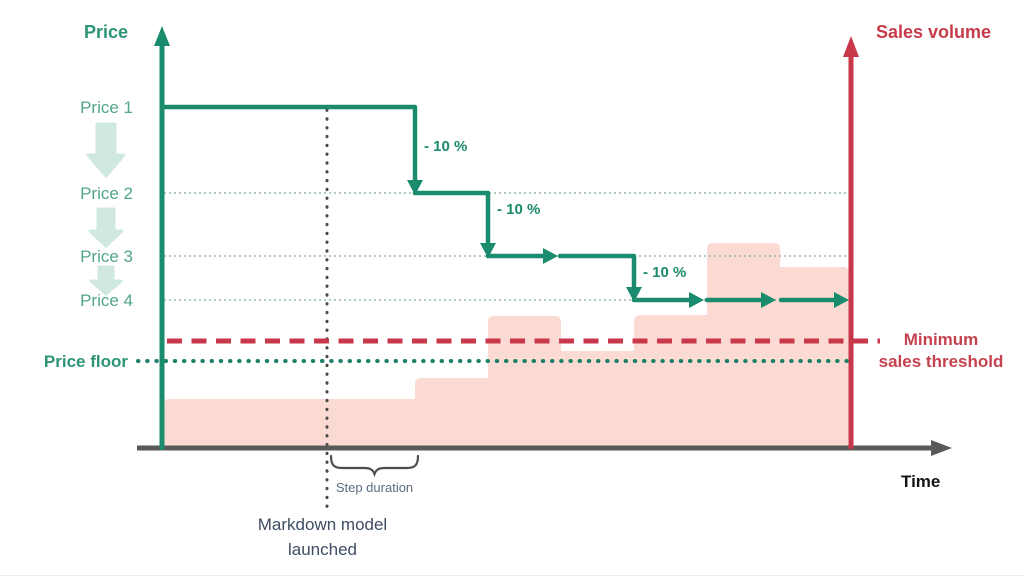  Describe the element at coordinates (85, 361) in the screenshot. I see `price-floor-label: Price floor` at that location.